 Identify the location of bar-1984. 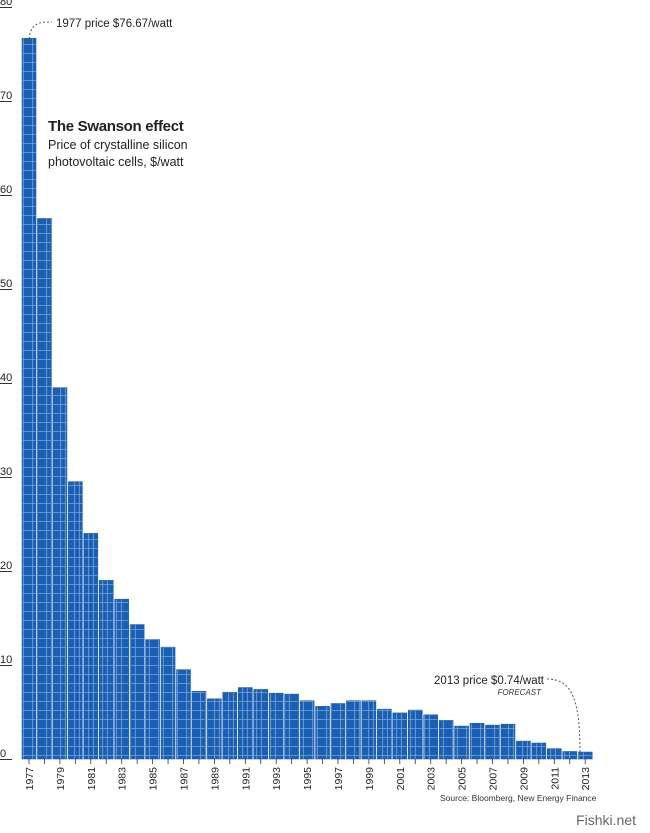
(137, 692).